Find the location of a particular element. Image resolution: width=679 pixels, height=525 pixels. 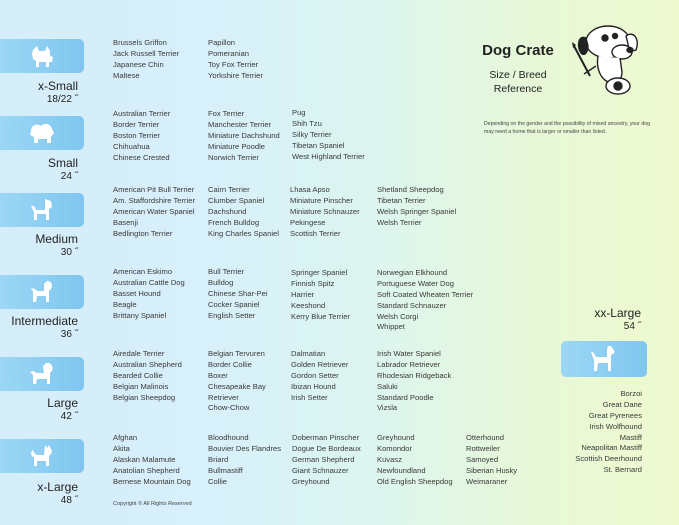

breed-item: Bullmastiff is located at coordinates (225, 470).